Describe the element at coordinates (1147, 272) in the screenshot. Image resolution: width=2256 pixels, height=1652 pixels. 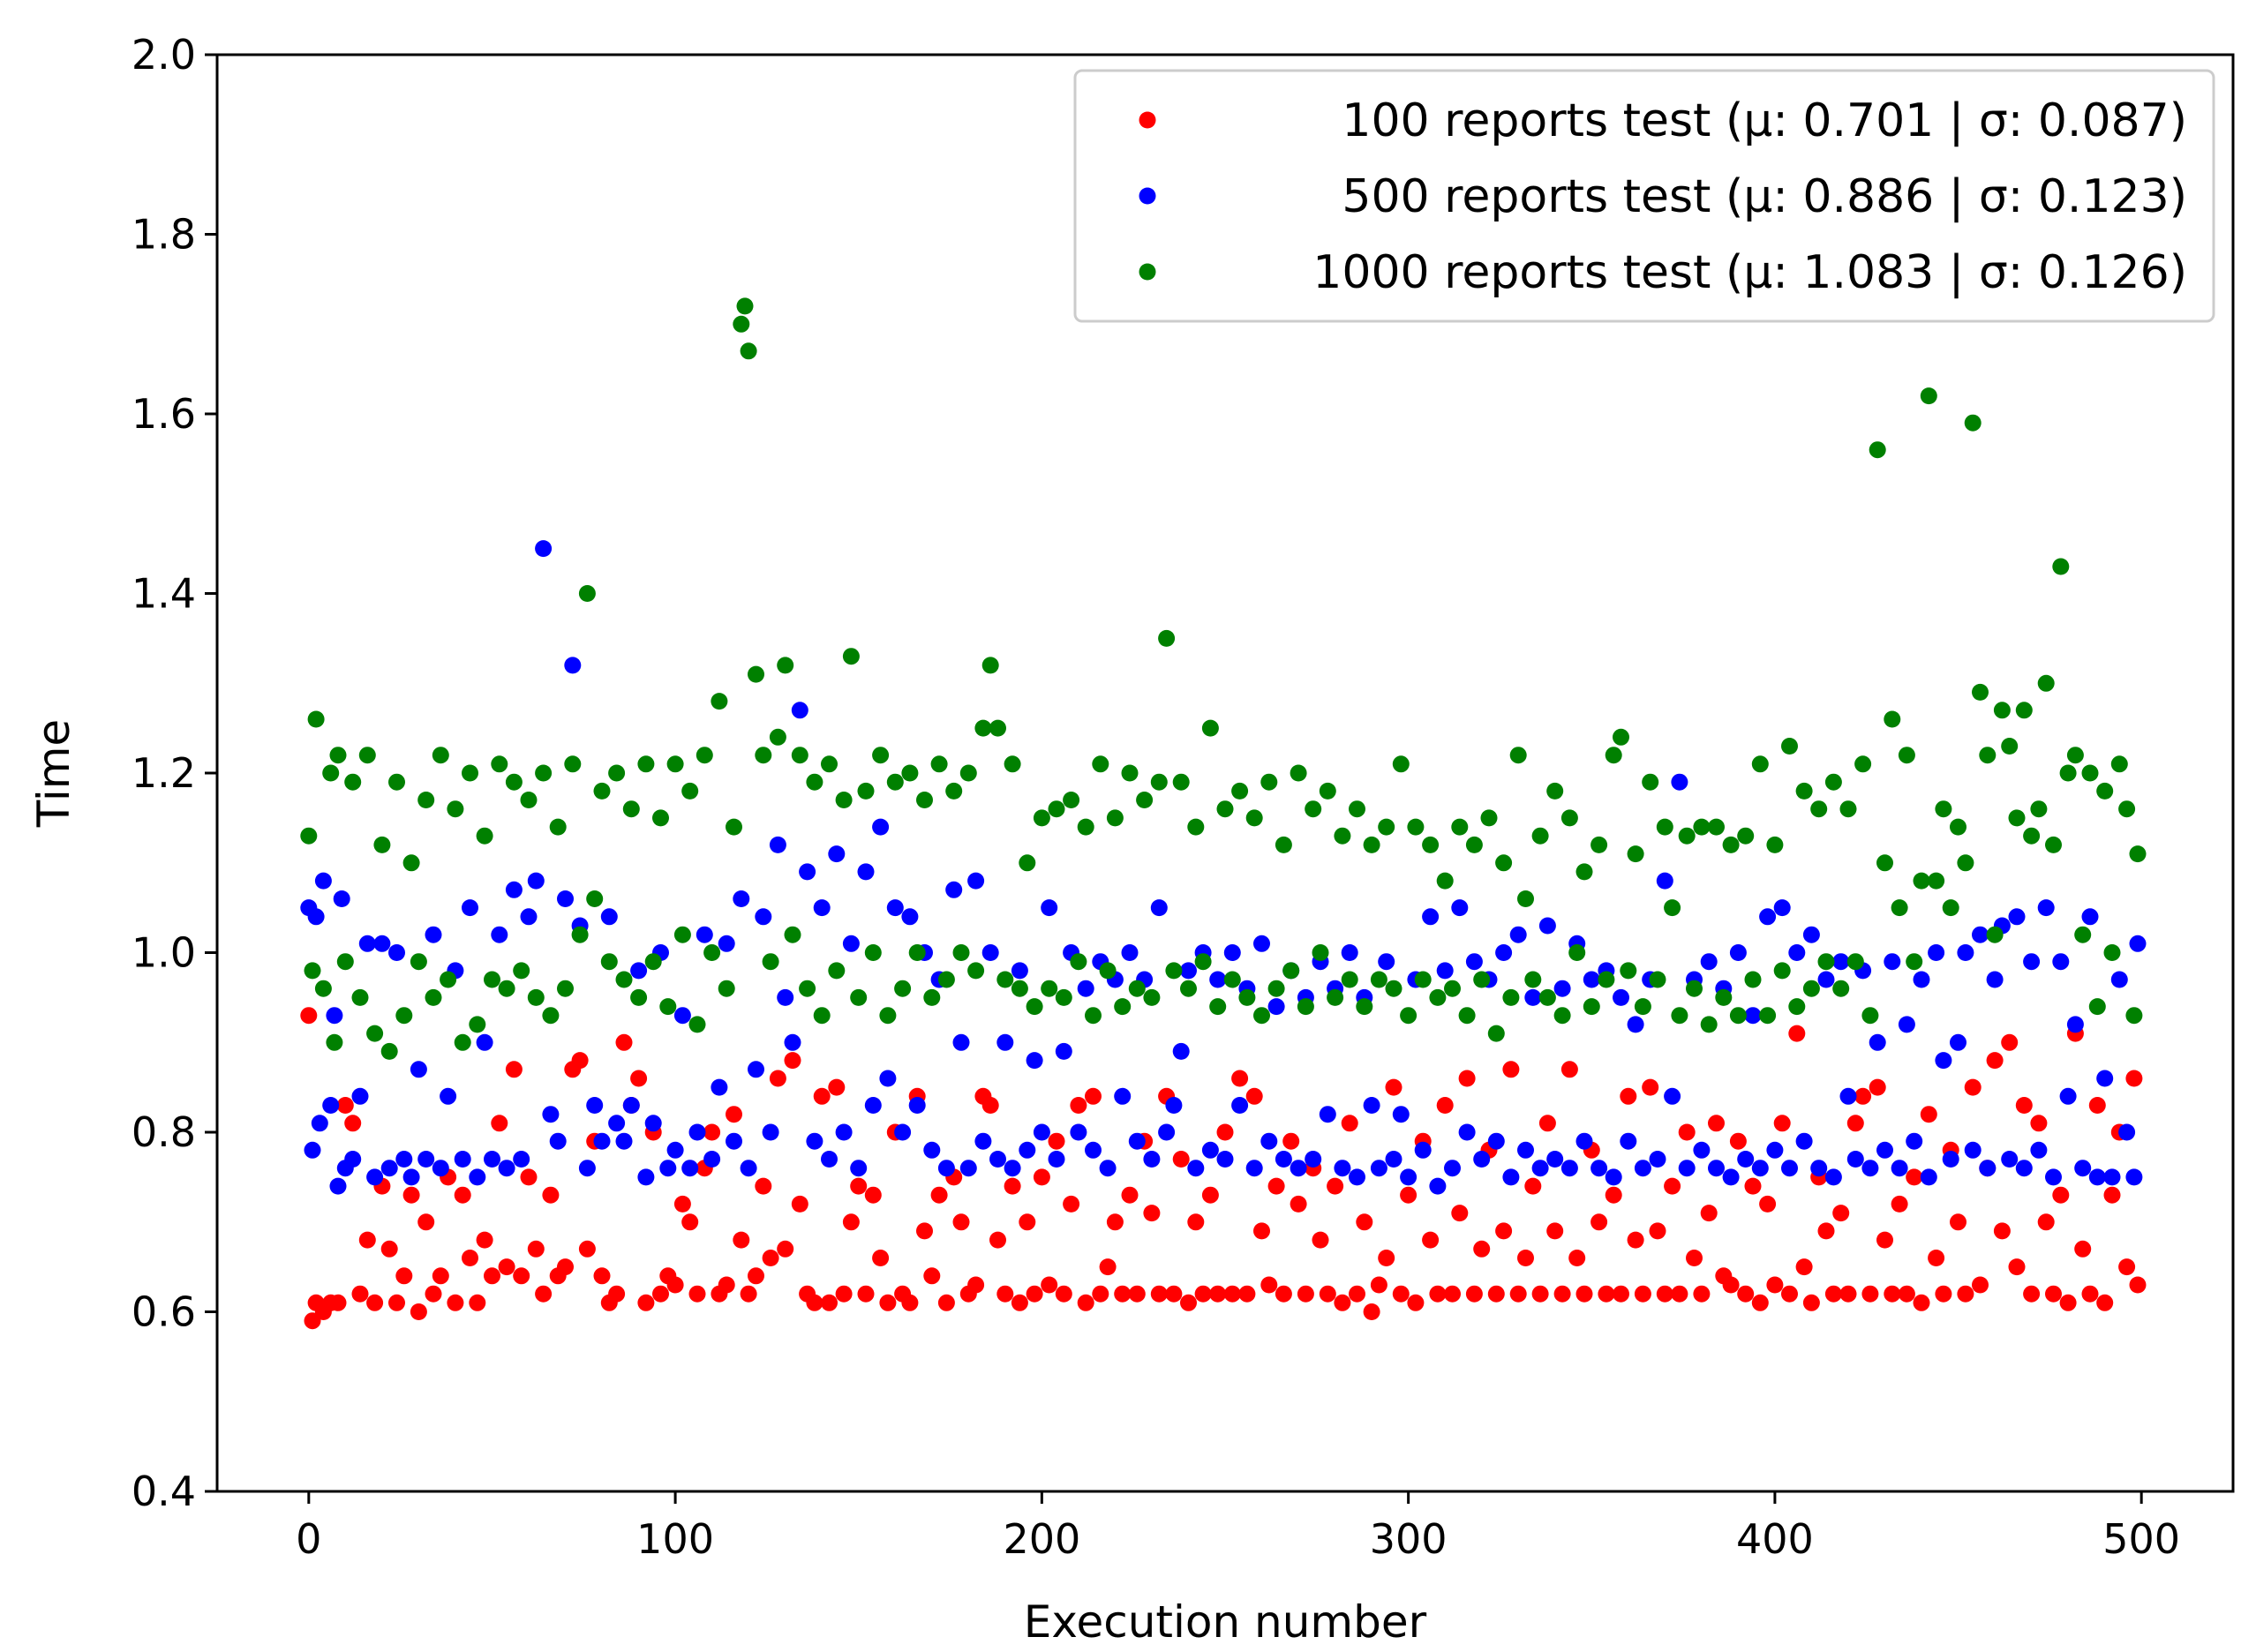
I see `legend-marker` at that location.